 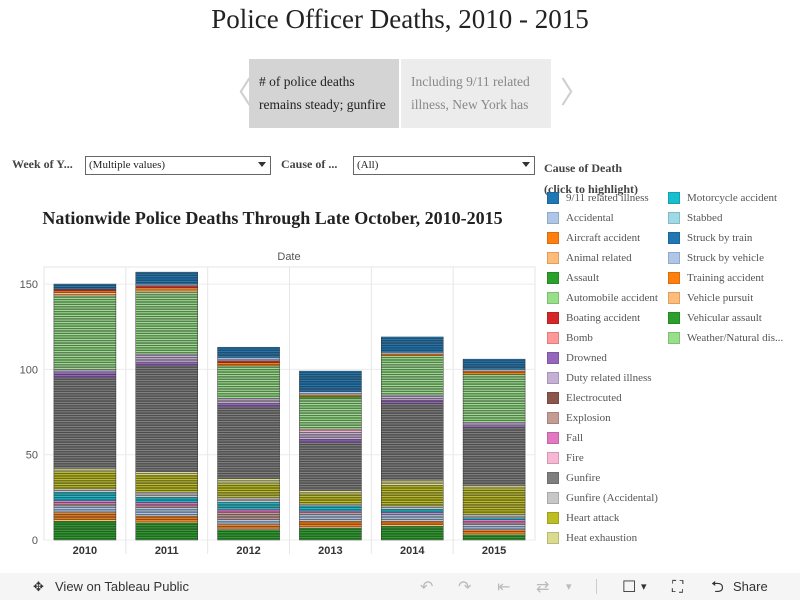 What do you see at coordinates (750, 586) in the screenshot?
I see `share-button: Share` at bounding box center [750, 586].